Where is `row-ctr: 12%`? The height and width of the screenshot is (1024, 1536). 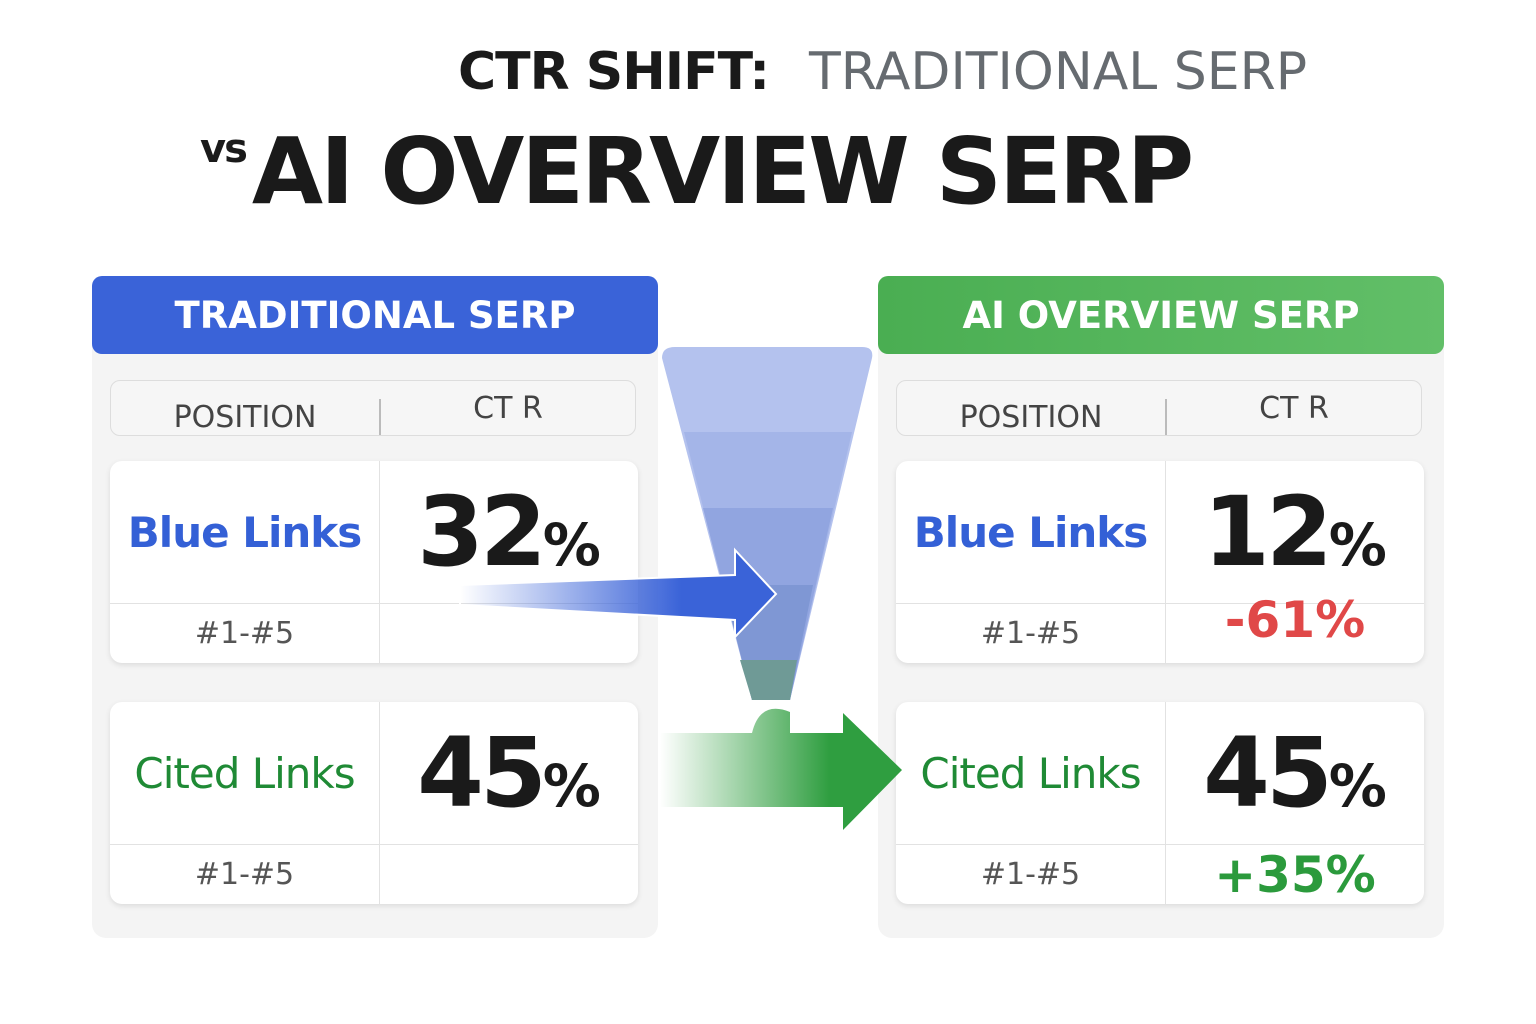 row-ctr: 12% is located at coordinates (1295, 532).